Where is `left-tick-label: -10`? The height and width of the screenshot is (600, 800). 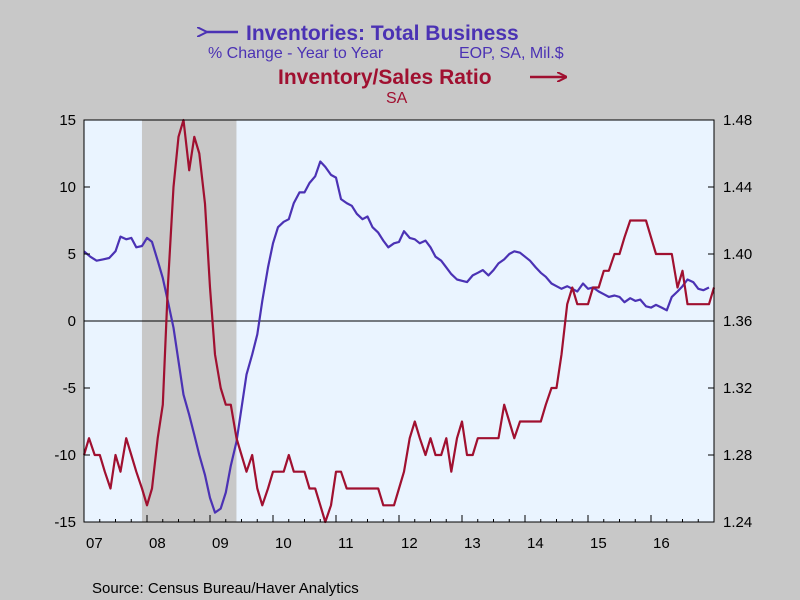 left-tick-label: -10 is located at coordinates (65, 455).